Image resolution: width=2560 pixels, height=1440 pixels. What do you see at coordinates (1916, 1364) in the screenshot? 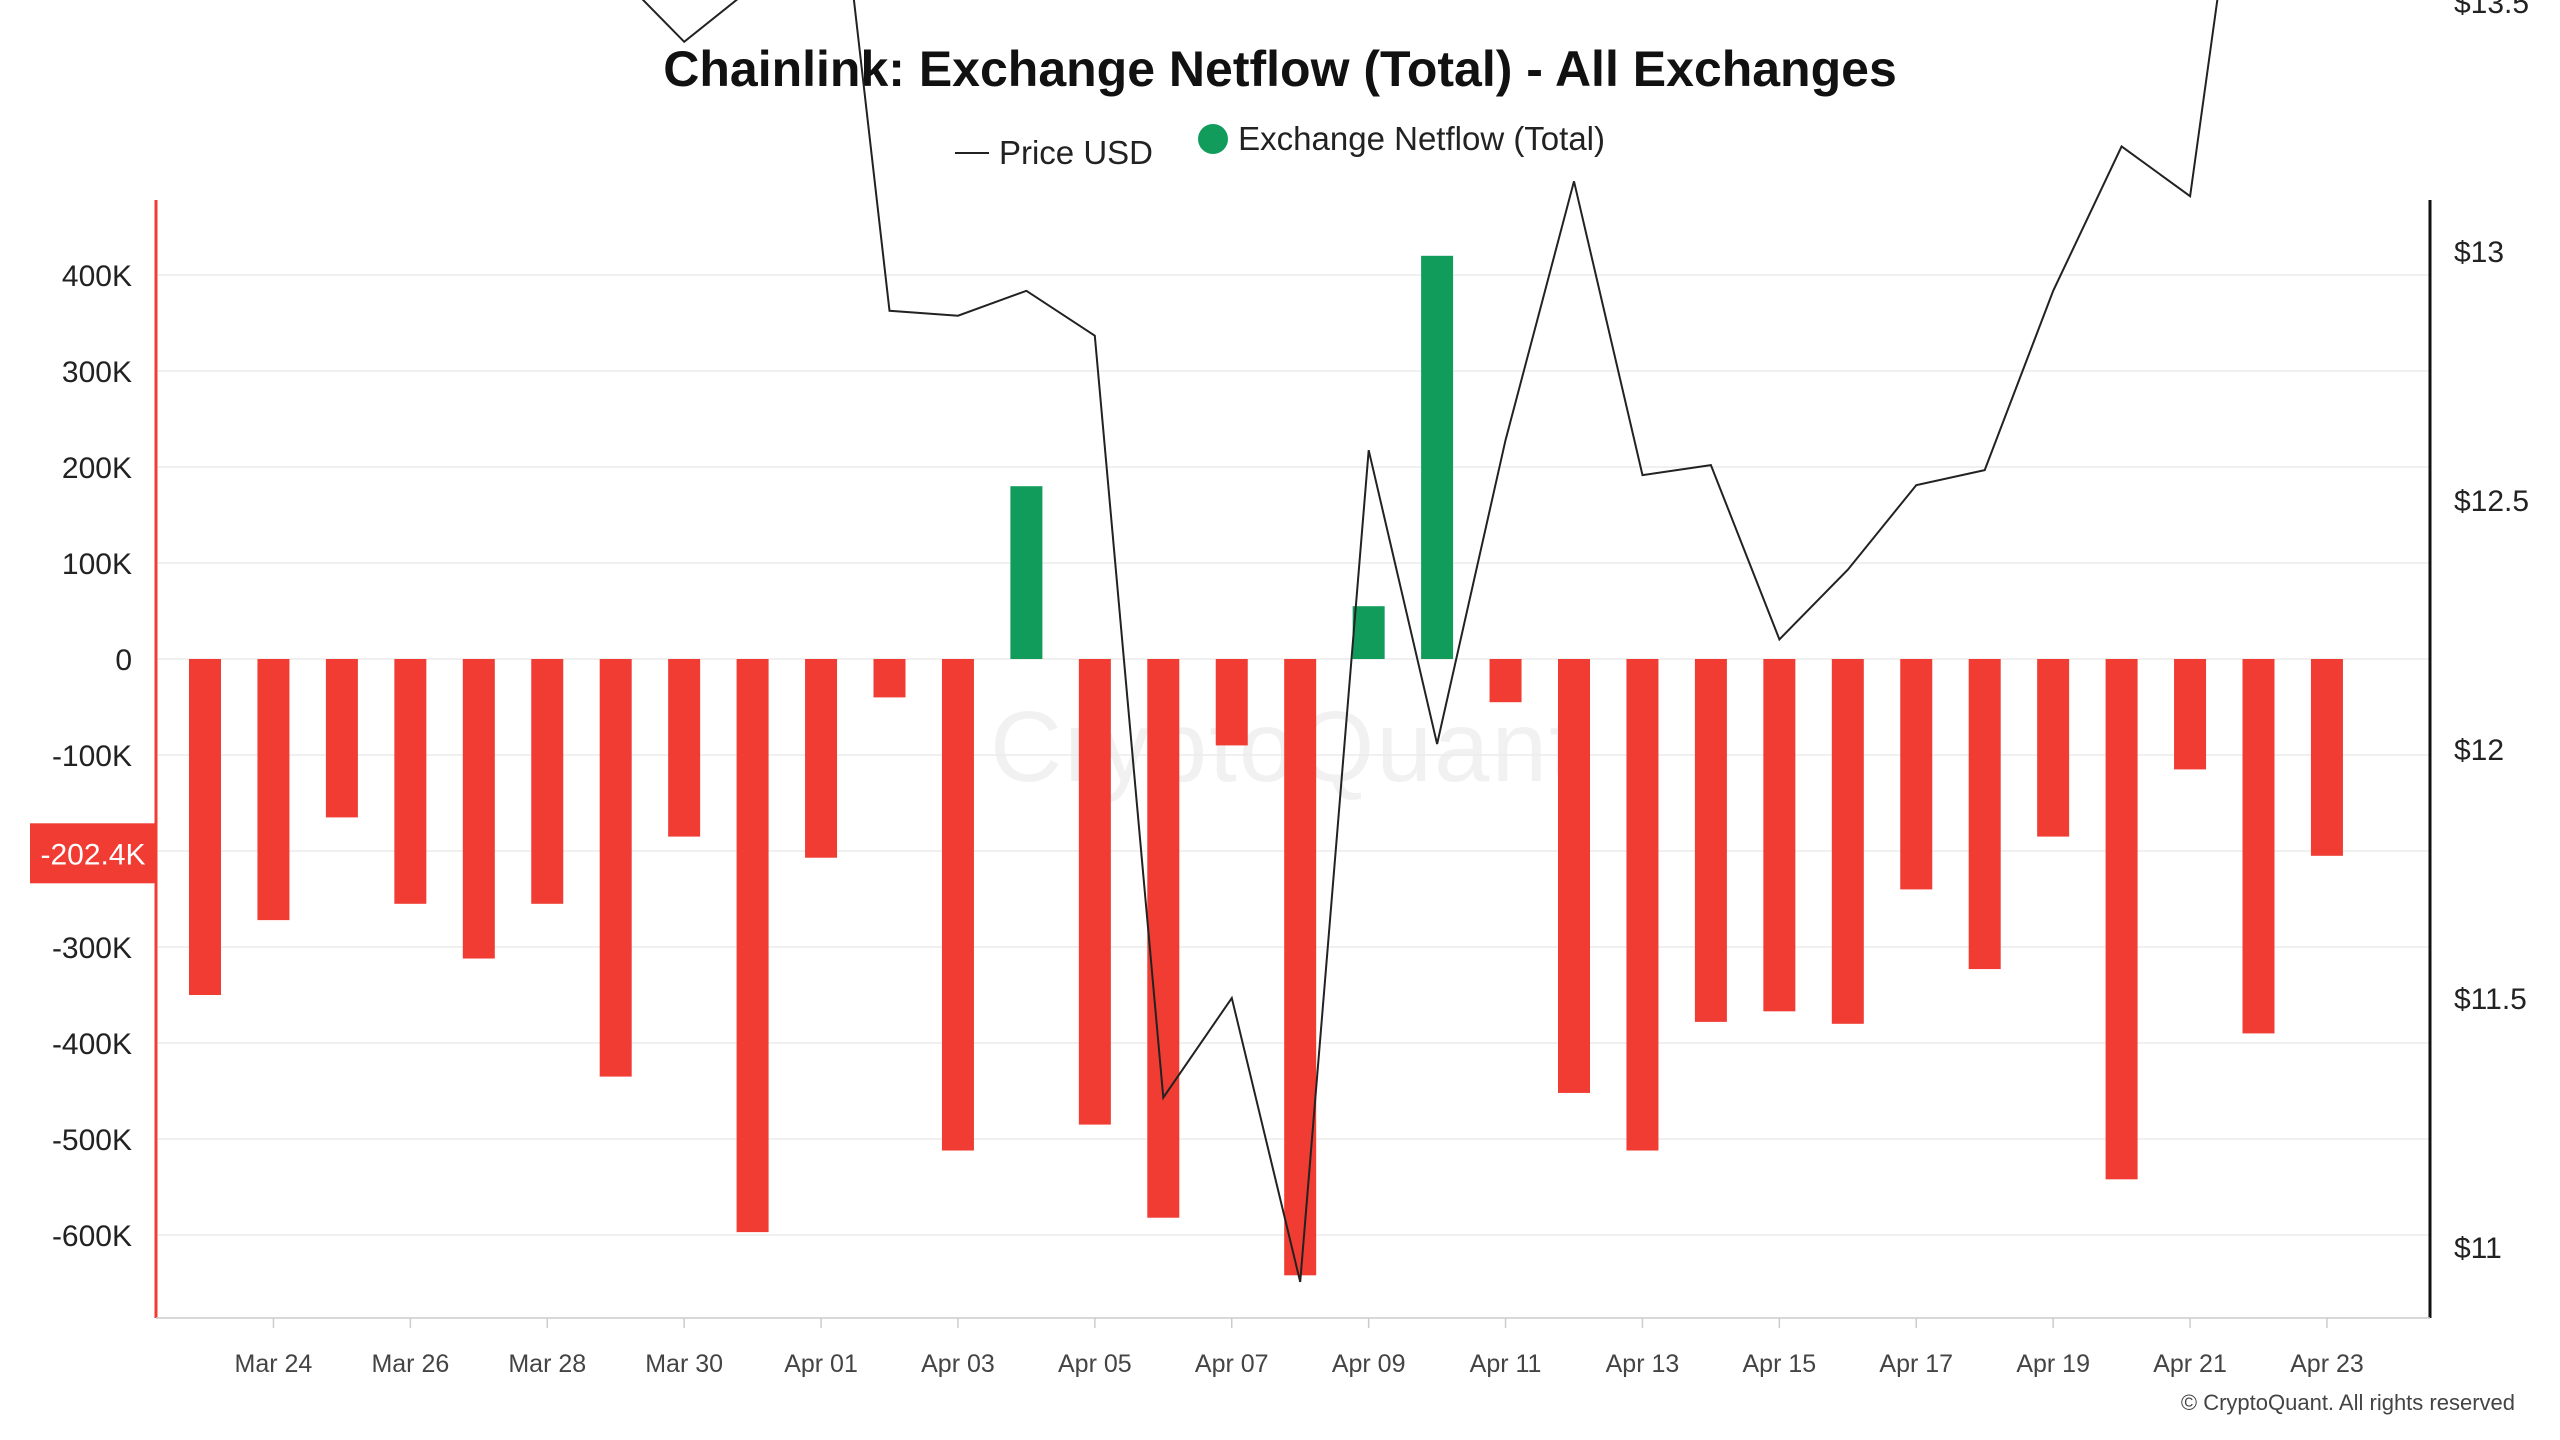
I see `x-axis-tick-label: Apr 17` at bounding box center [1916, 1364].